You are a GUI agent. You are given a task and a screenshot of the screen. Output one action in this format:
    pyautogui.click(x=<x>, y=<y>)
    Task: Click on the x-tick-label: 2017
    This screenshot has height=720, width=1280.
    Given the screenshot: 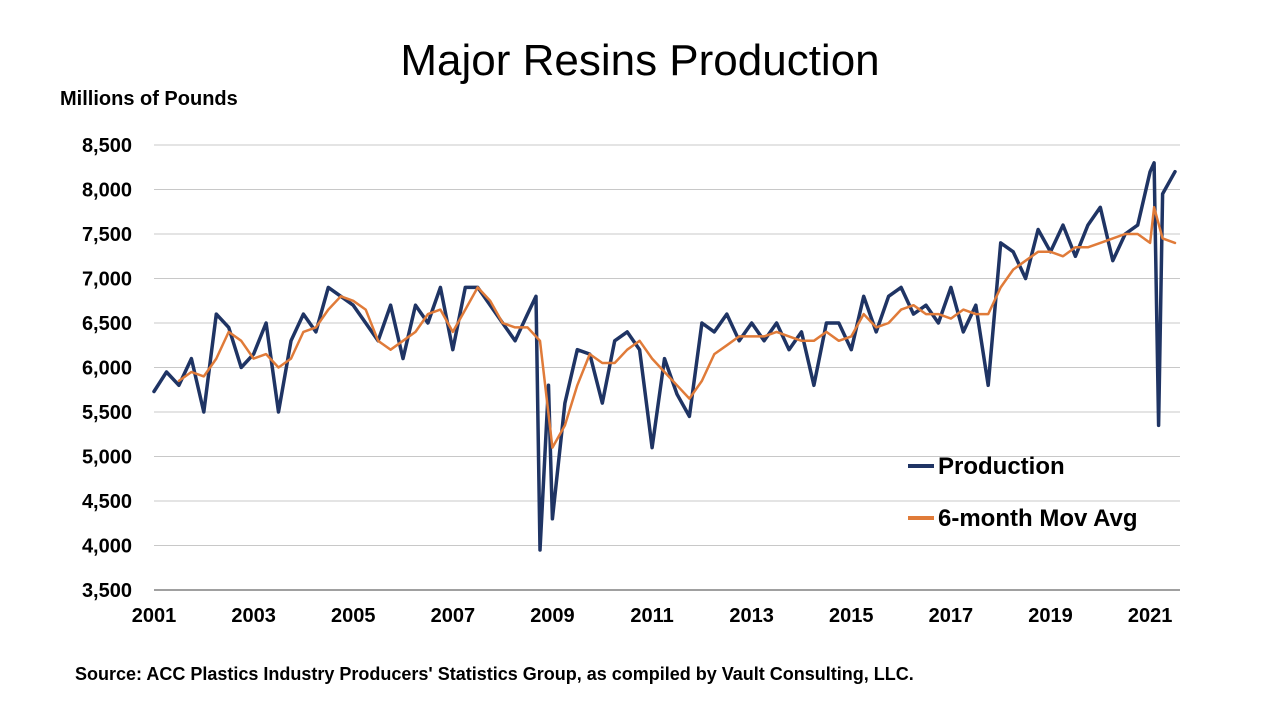 What is the action you would take?
    pyautogui.click(x=951, y=616)
    